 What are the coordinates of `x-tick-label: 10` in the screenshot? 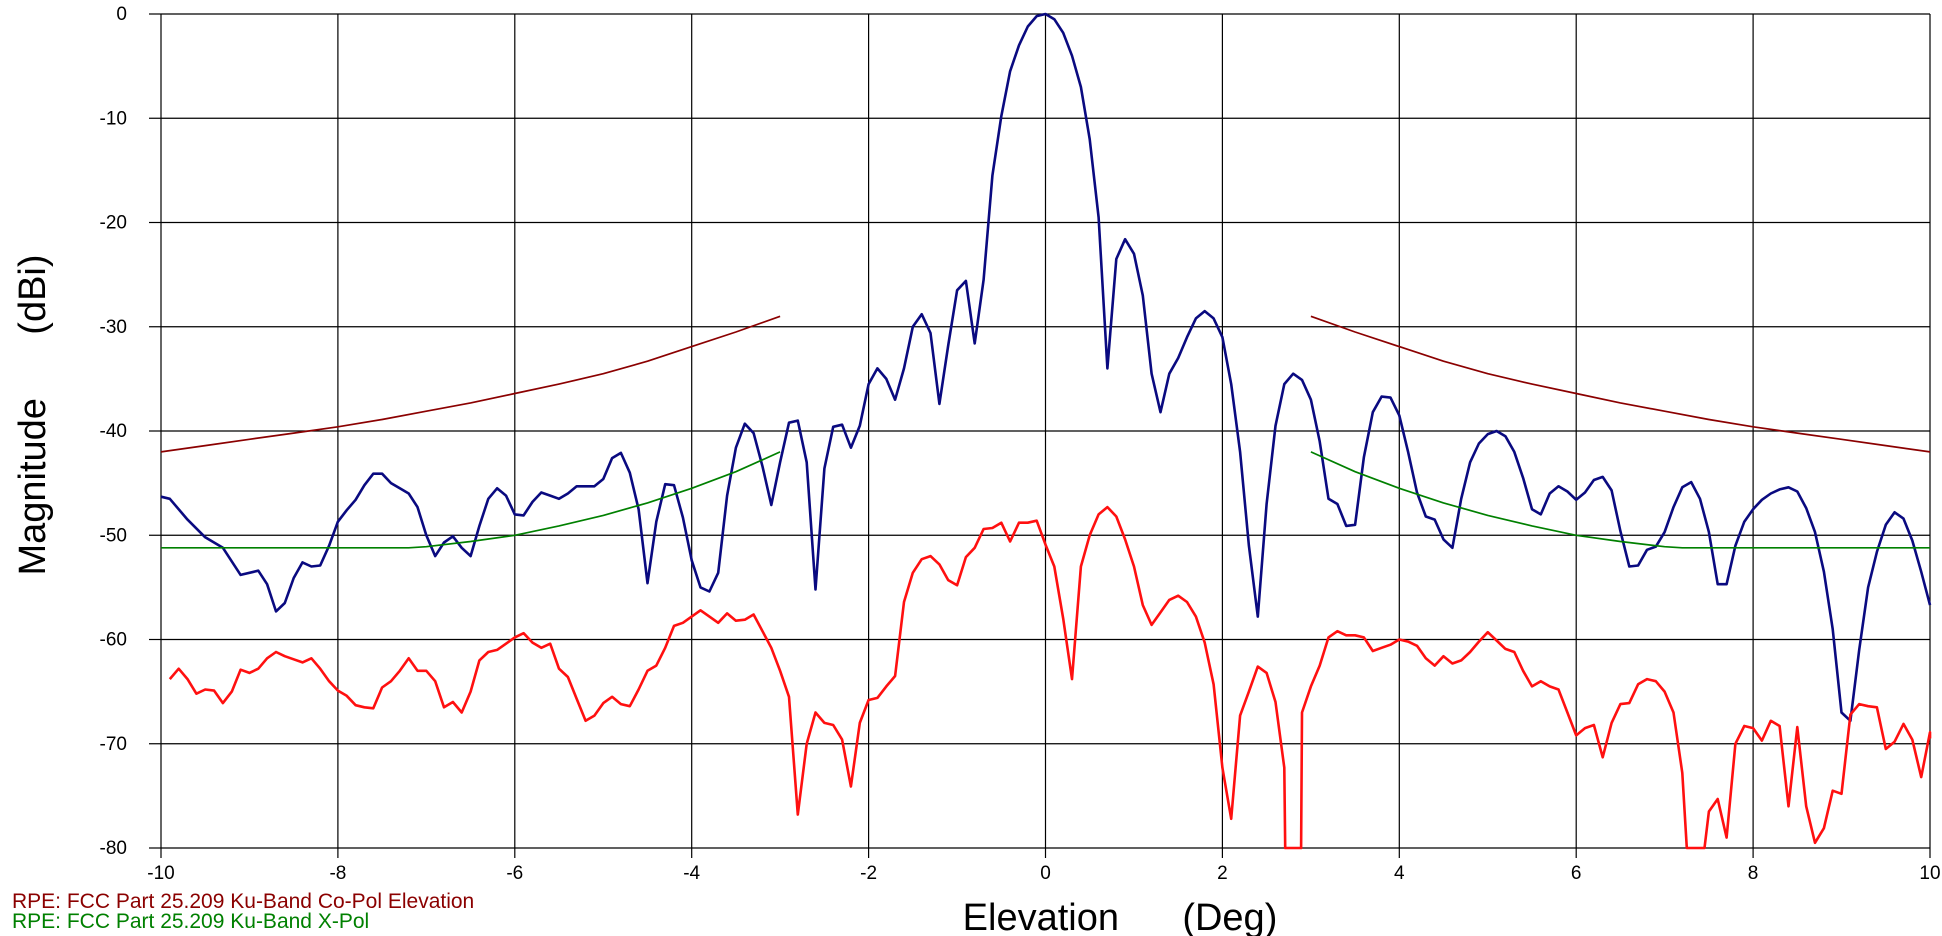 It's located at (1929, 873).